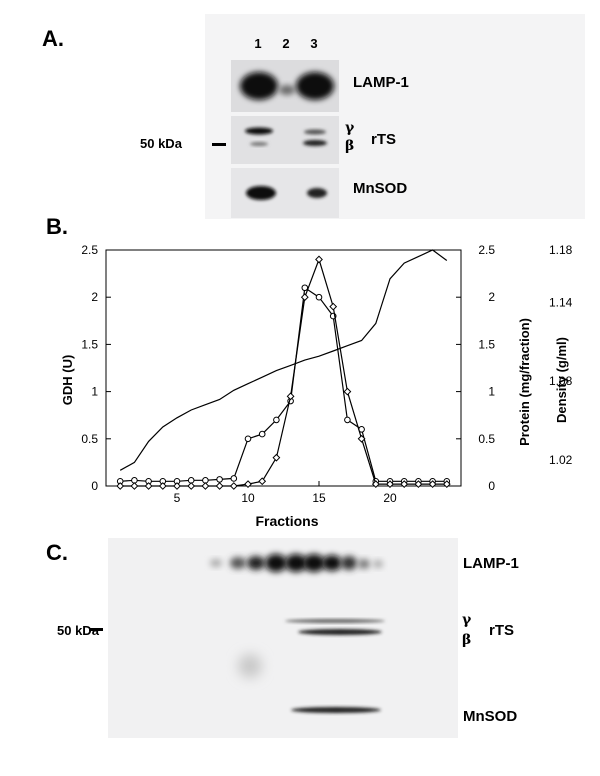 The height and width of the screenshot is (776, 600). Describe the element at coordinates (94, 392) in the screenshot. I see `y-tick-label: 1` at that location.